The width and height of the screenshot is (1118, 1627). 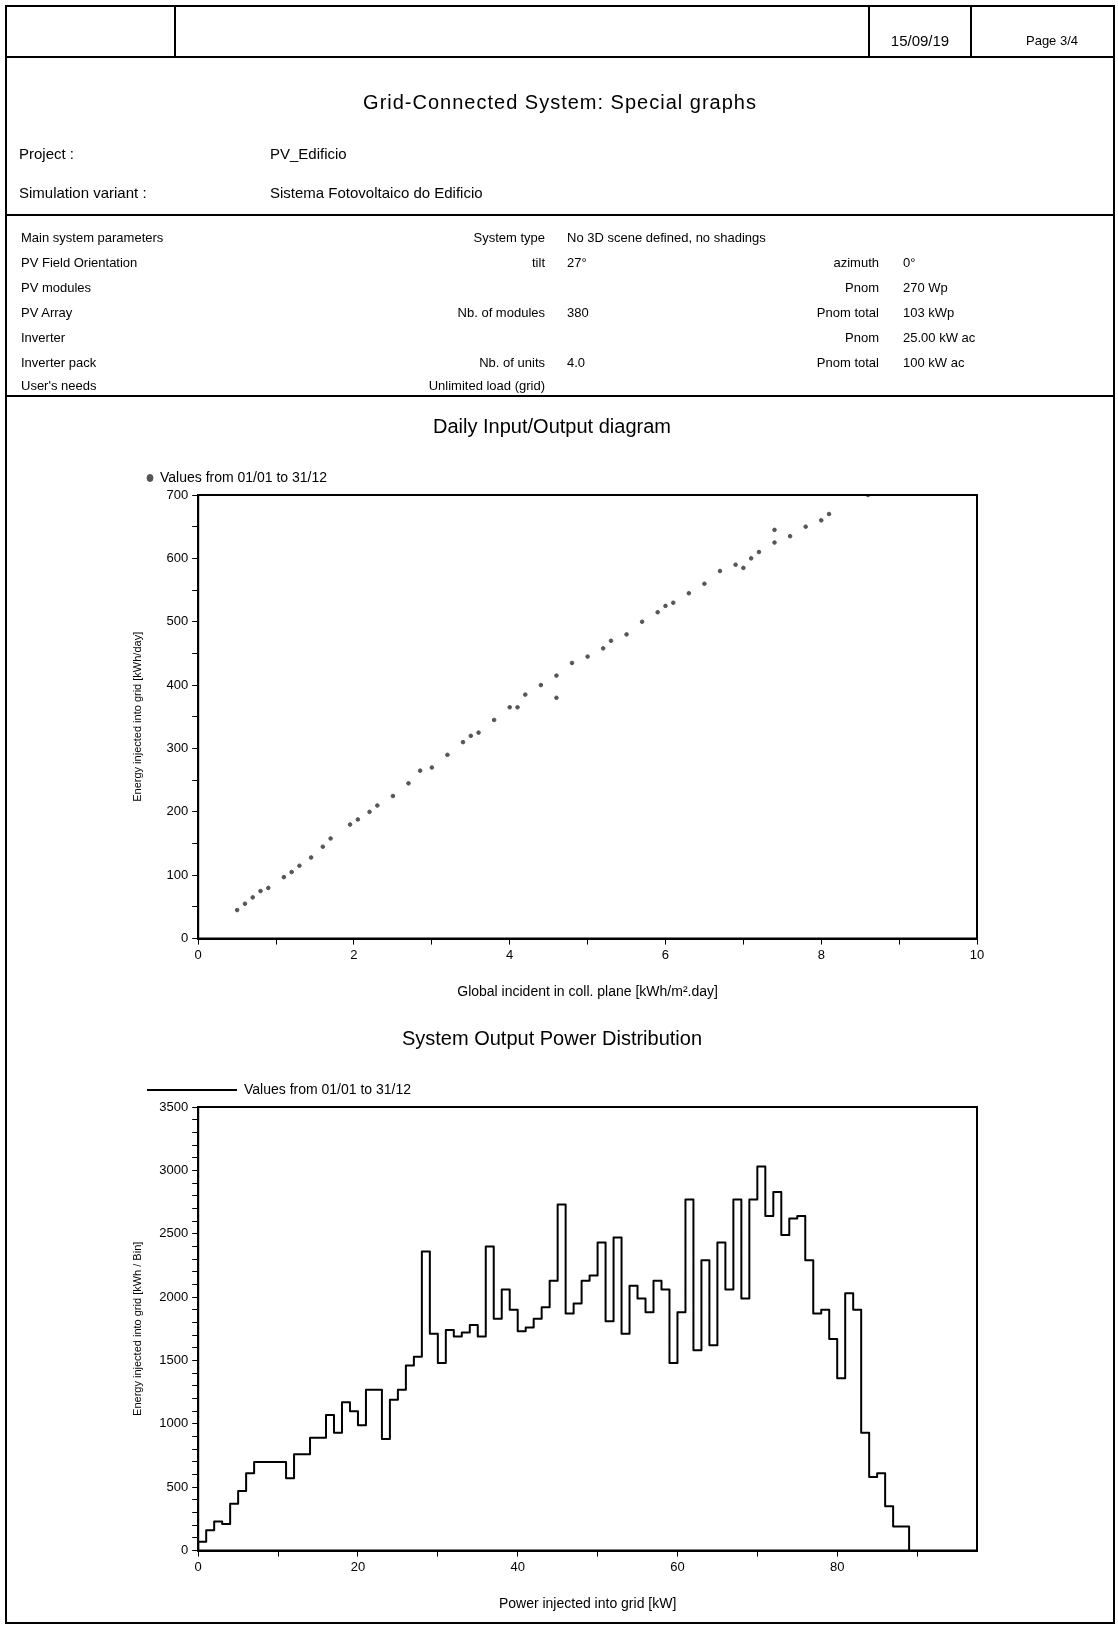 I want to click on text: 380, so click(x=578, y=313).